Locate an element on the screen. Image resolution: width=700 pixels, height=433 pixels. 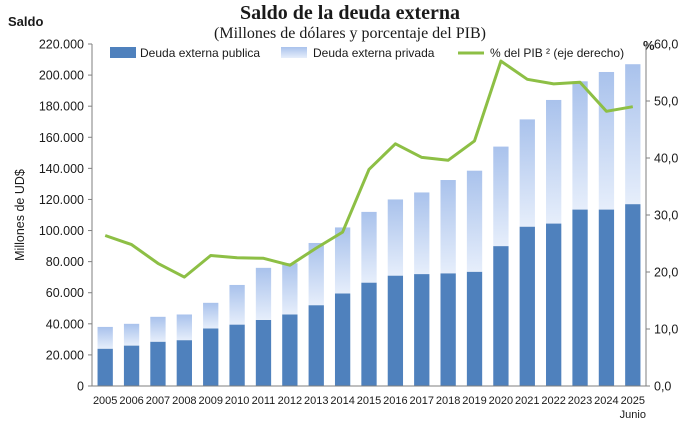
left-tick-label: 180.000 is located at coordinates (61, 107).